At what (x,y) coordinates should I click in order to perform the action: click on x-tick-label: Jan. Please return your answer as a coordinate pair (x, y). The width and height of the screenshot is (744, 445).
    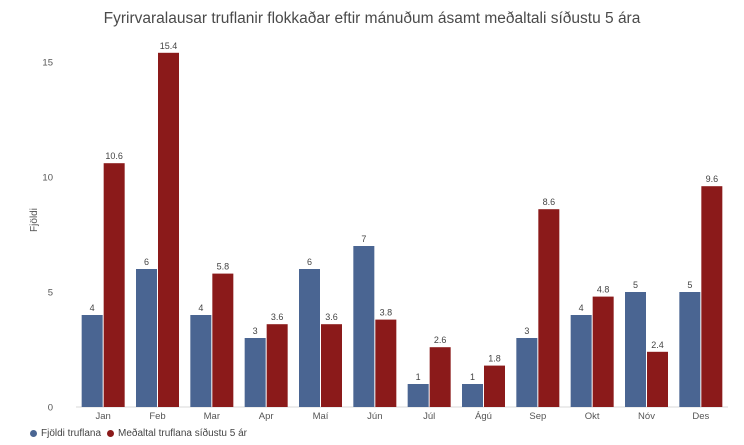
    Looking at the image, I should click on (103, 416).